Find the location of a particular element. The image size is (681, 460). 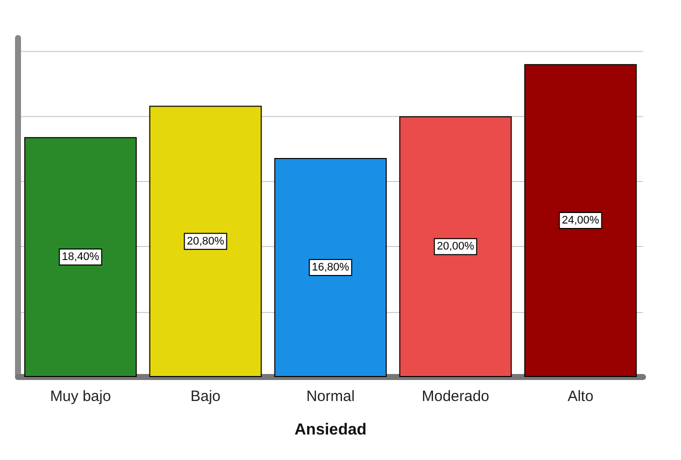

data-label: 20,80% is located at coordinates (205, 241).